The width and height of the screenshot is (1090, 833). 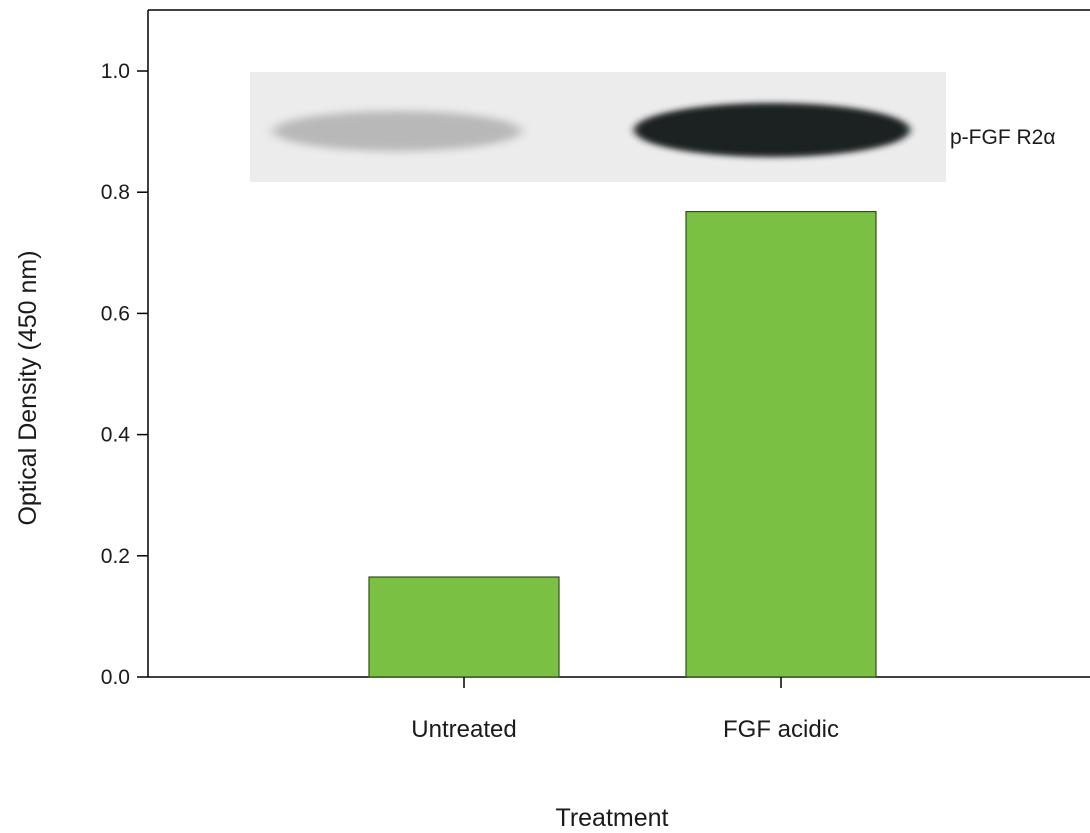 What do you see at coordinates (397, 131) in the screenshot?
I see `blot-band-untreated` at bounding box center [397, 131].